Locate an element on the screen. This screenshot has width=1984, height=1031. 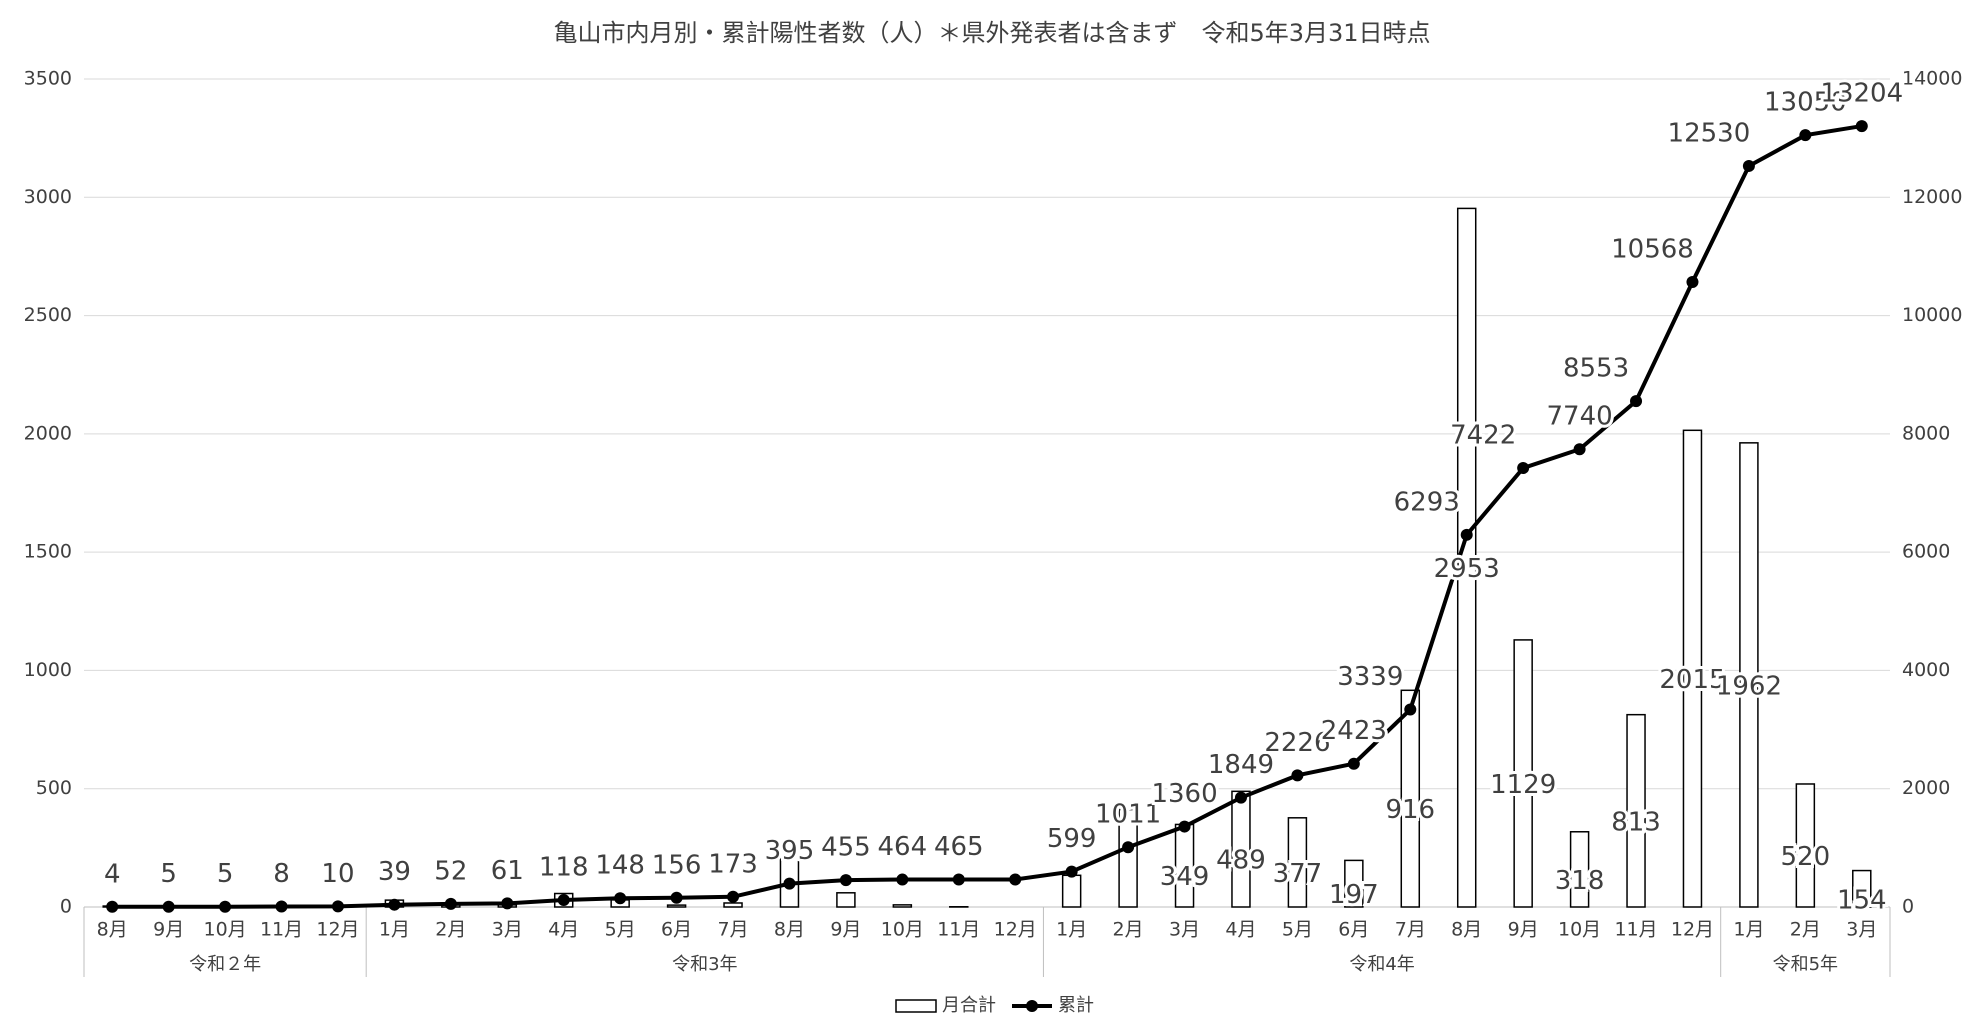
y-tick-label: 1500 is located at coordinates (48, 552).